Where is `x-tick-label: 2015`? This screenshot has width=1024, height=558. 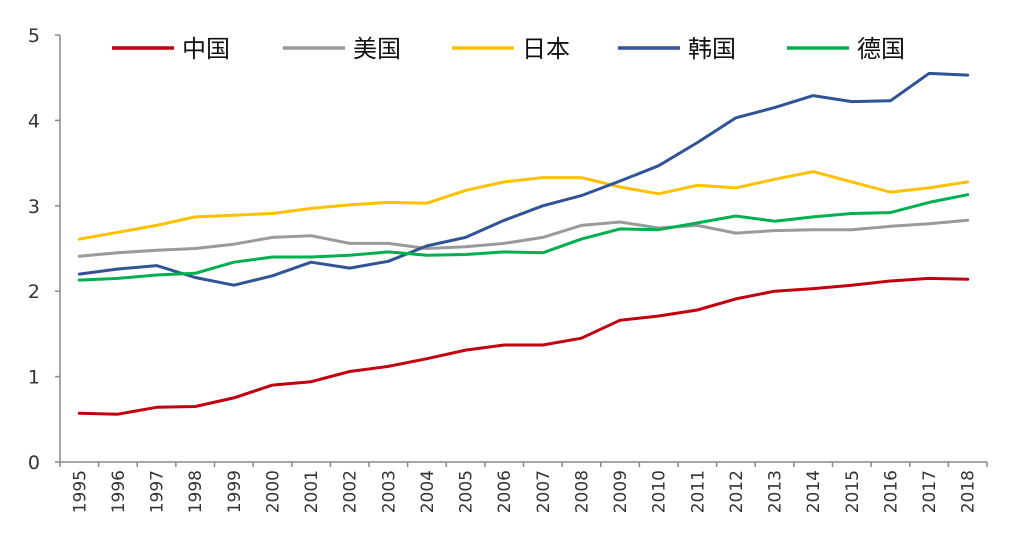 x-tick-label: 2015 is located at coordinates (853, 491).